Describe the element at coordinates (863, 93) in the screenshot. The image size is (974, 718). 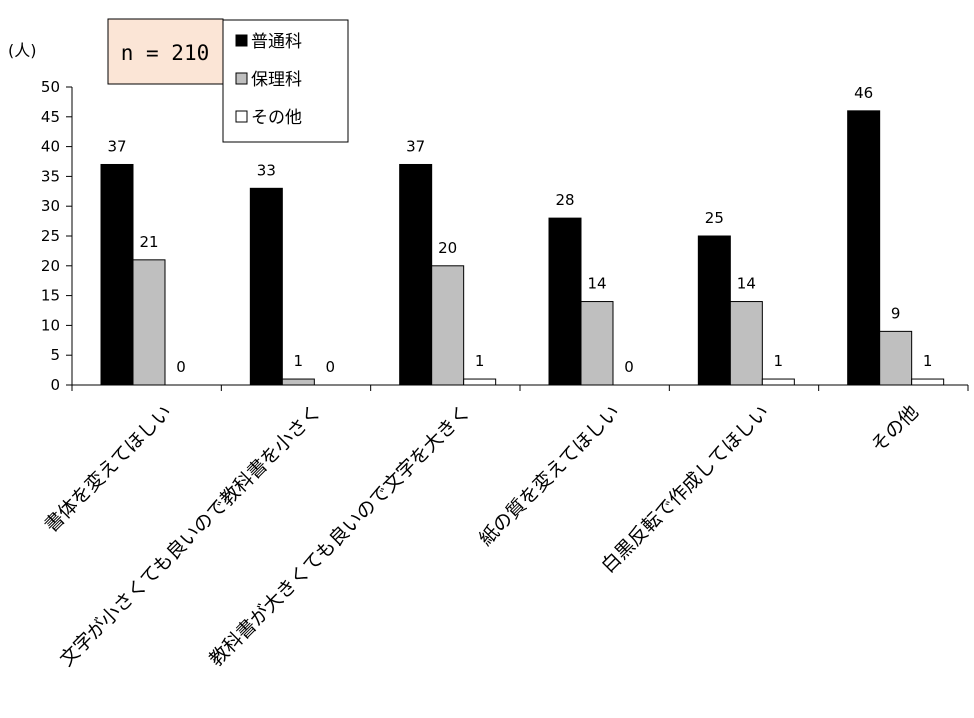
I see `data-label: 46` at that location.